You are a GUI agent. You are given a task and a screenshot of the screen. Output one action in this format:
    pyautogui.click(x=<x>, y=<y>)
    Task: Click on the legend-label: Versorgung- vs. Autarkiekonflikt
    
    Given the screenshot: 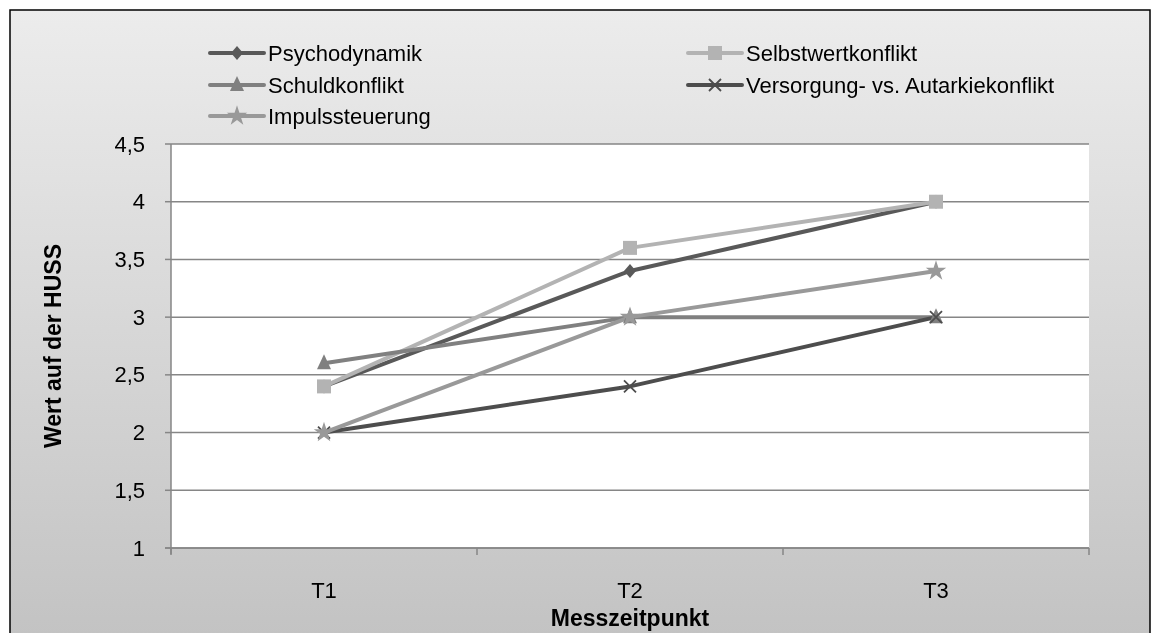 What is the action you would take?
    pyautogui.click(x=900, y=85)
    